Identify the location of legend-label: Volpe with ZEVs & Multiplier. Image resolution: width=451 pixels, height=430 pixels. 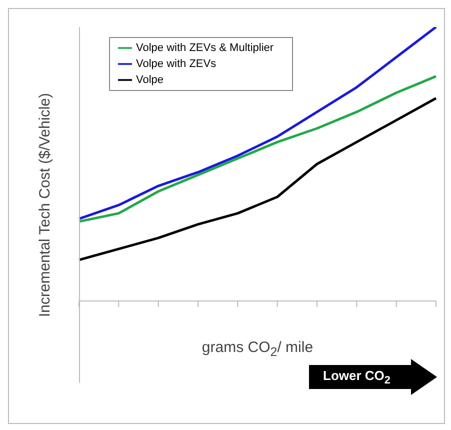
(205, 48).